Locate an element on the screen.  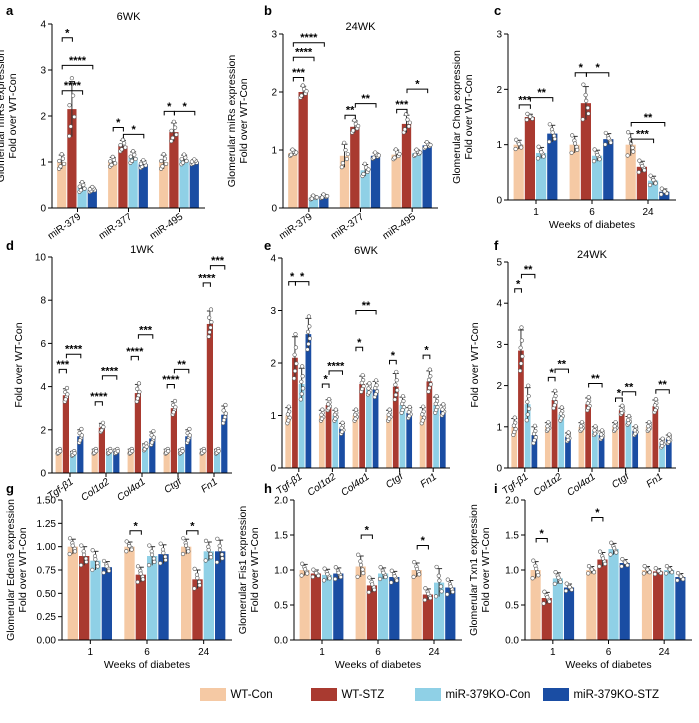
y-tick-label-i-4: 2.0 is located at coordinates (512, 501).